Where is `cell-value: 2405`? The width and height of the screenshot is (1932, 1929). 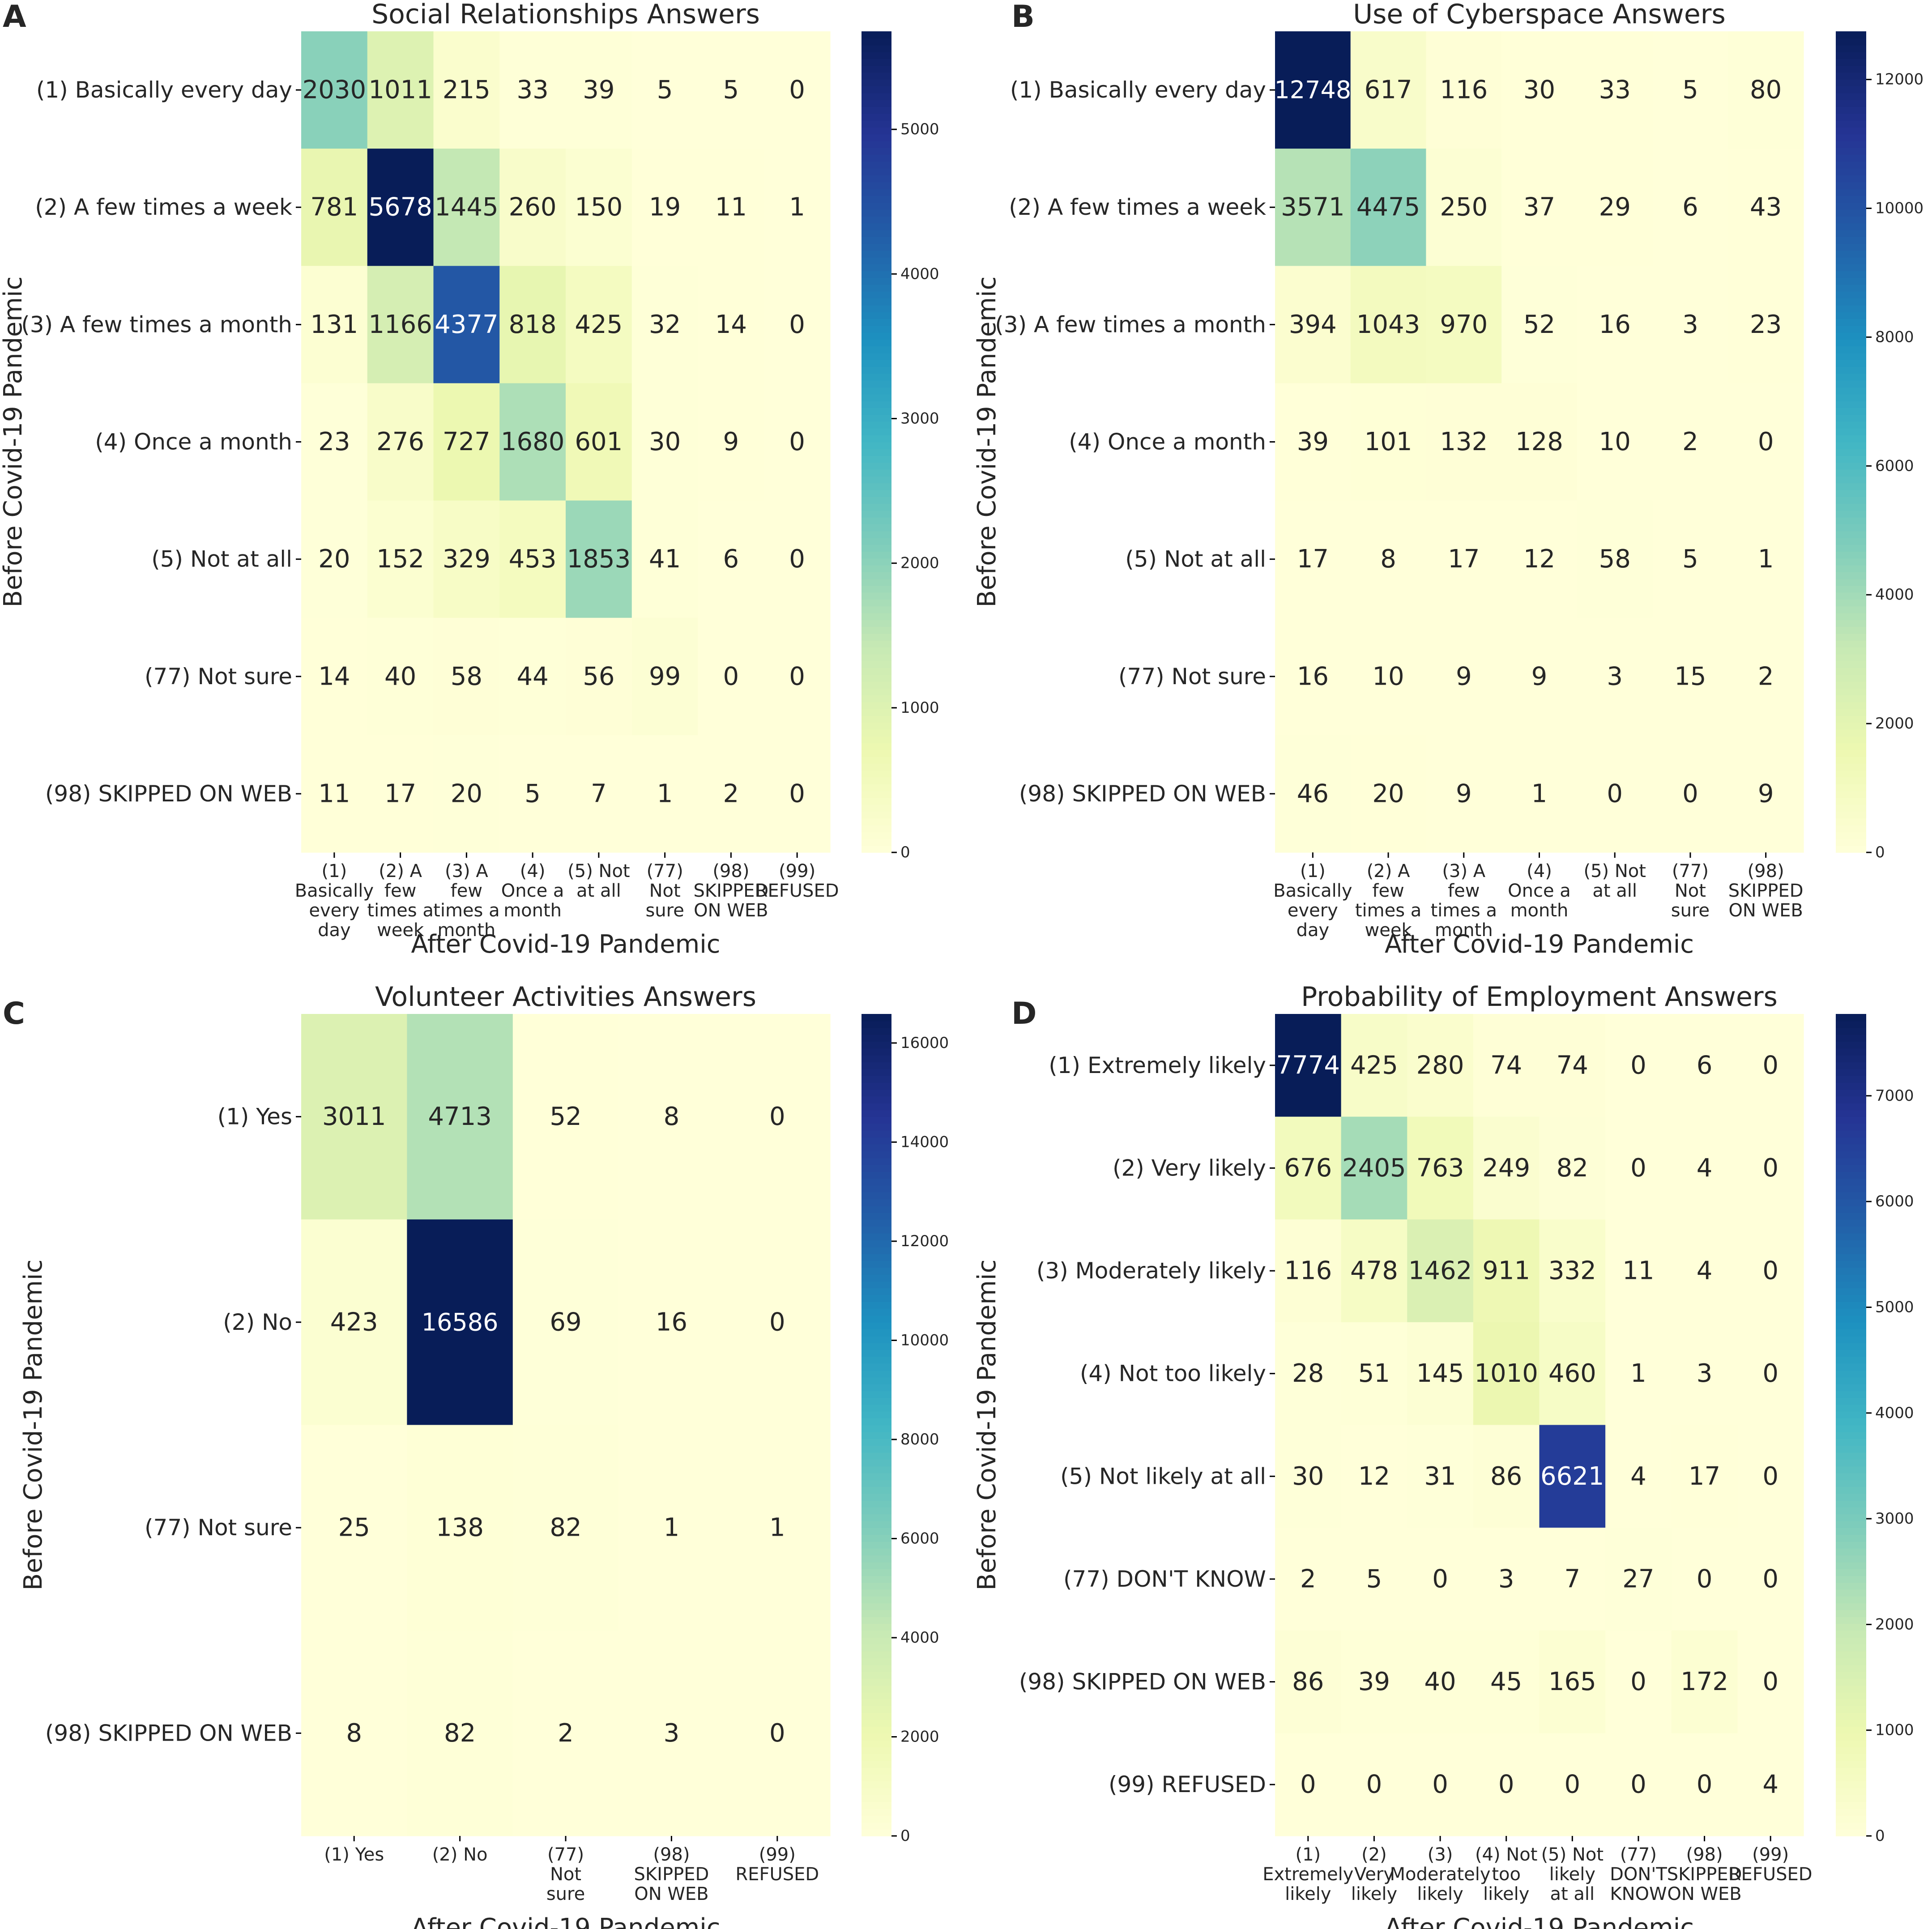 cell-value: 2405 is located at coordinates (1374, 1168).